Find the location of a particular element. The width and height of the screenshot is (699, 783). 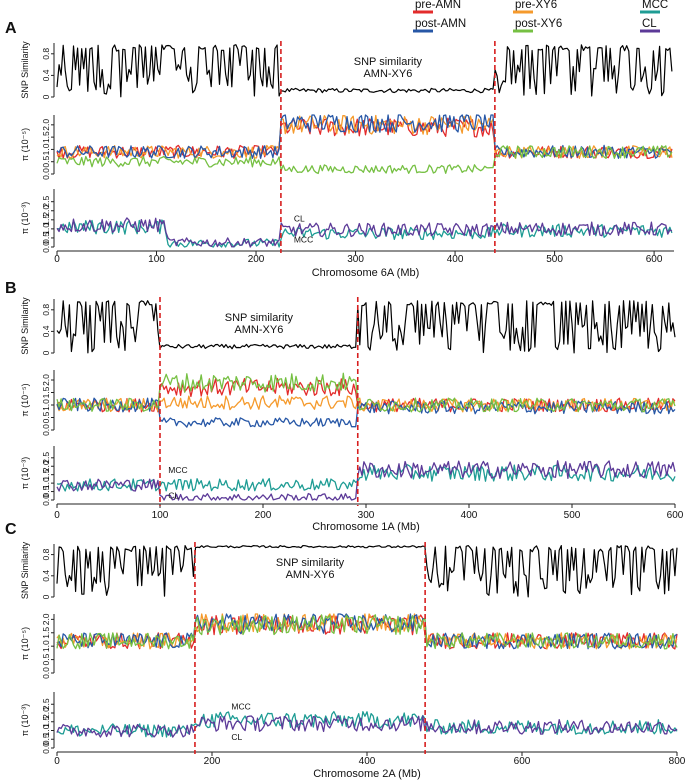

legend-item: MCC is located at coordinates (654, 7).